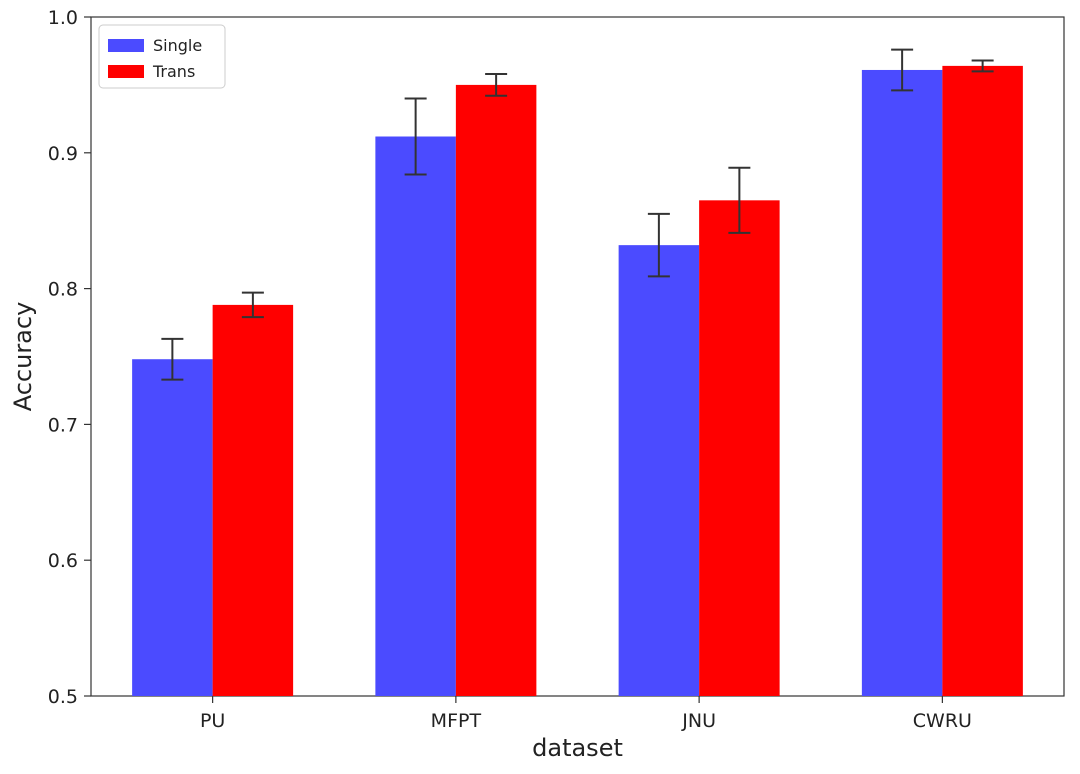 The width and height of the screenshot is (1080, 774). I want to click on legend-label-trans: Trans, so click(173, 71).